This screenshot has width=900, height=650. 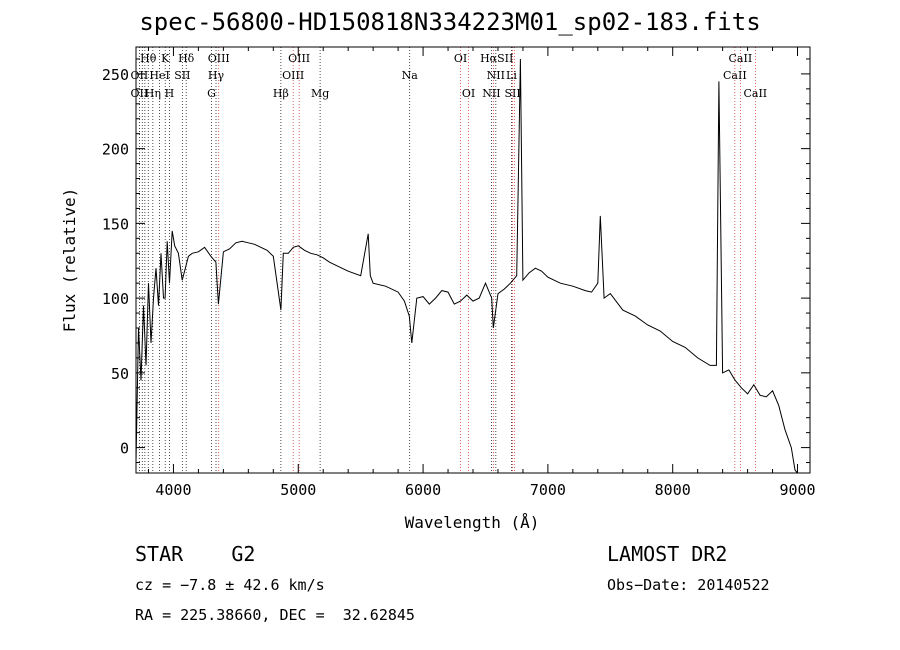 What do you see at coordinates (688, 585) in the screenshot?
I see `obs-date-text: Obs−Date: 20140522` at bounding box center [688, 585].